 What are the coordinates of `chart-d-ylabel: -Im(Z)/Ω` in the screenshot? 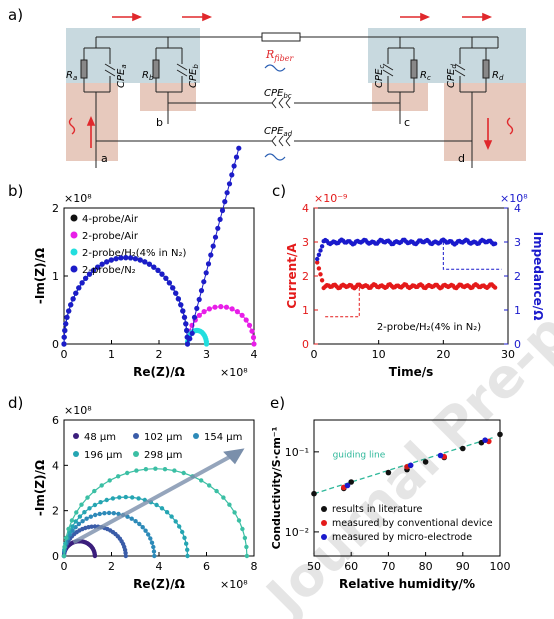 It's located at (40, 488).